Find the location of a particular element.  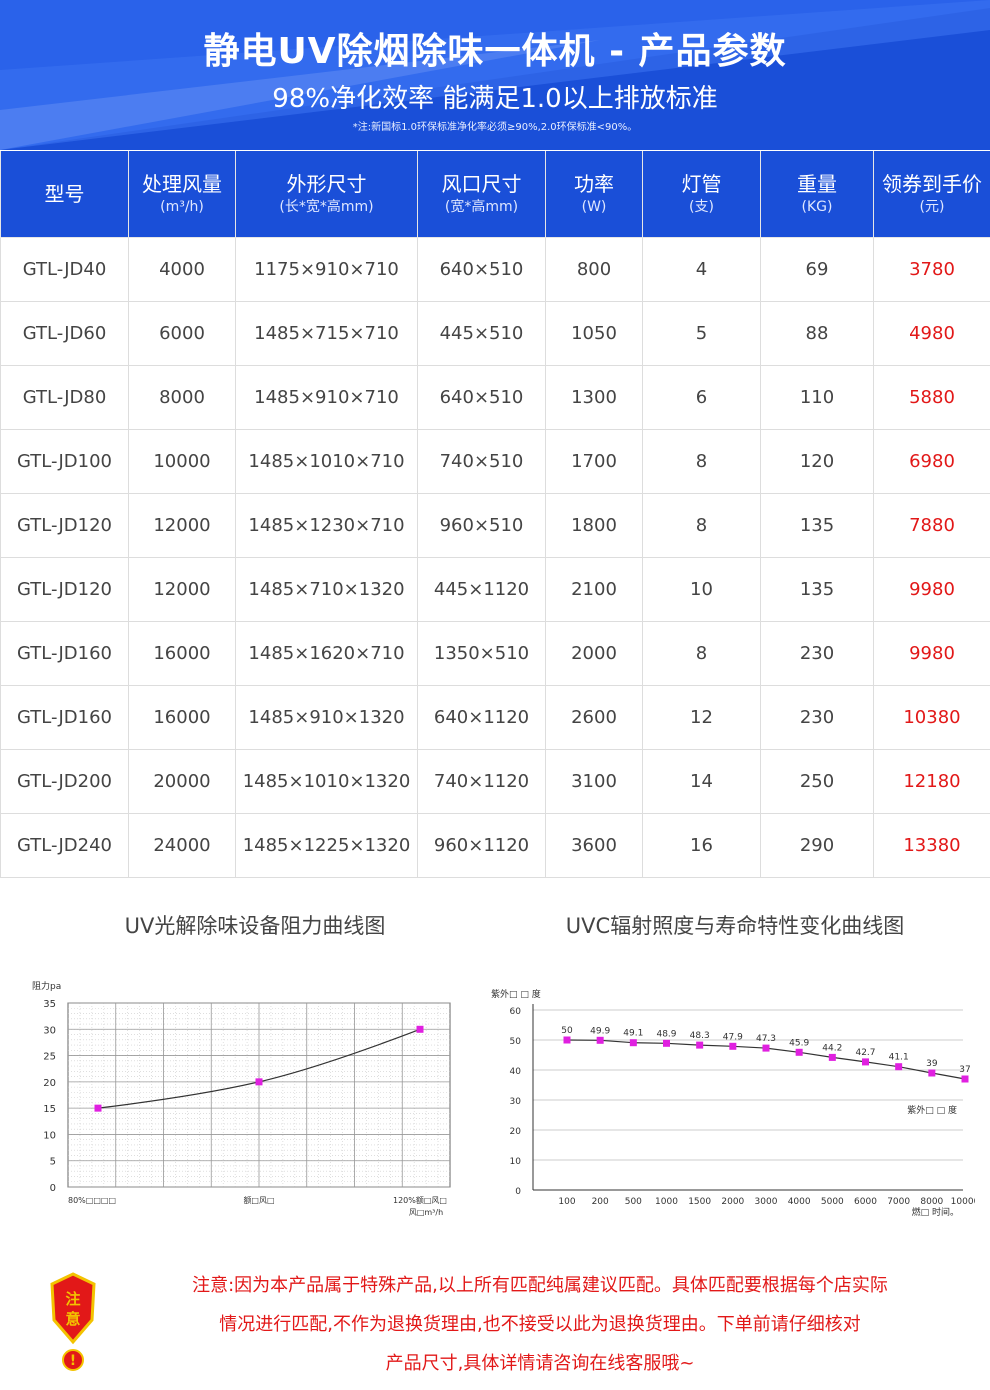

column-header-label: 灯管 is located at coordinates (701, 184).